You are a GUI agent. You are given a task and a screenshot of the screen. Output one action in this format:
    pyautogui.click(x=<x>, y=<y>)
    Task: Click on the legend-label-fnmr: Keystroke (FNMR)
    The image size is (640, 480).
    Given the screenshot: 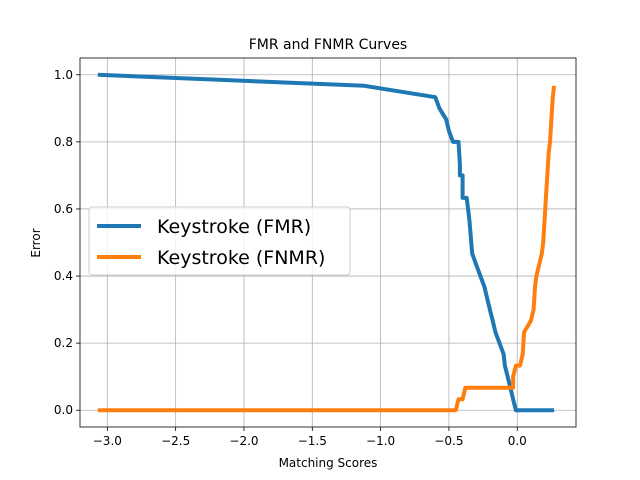 What is the action you would take?
    pyautogui.click(x=241, y=258)
    